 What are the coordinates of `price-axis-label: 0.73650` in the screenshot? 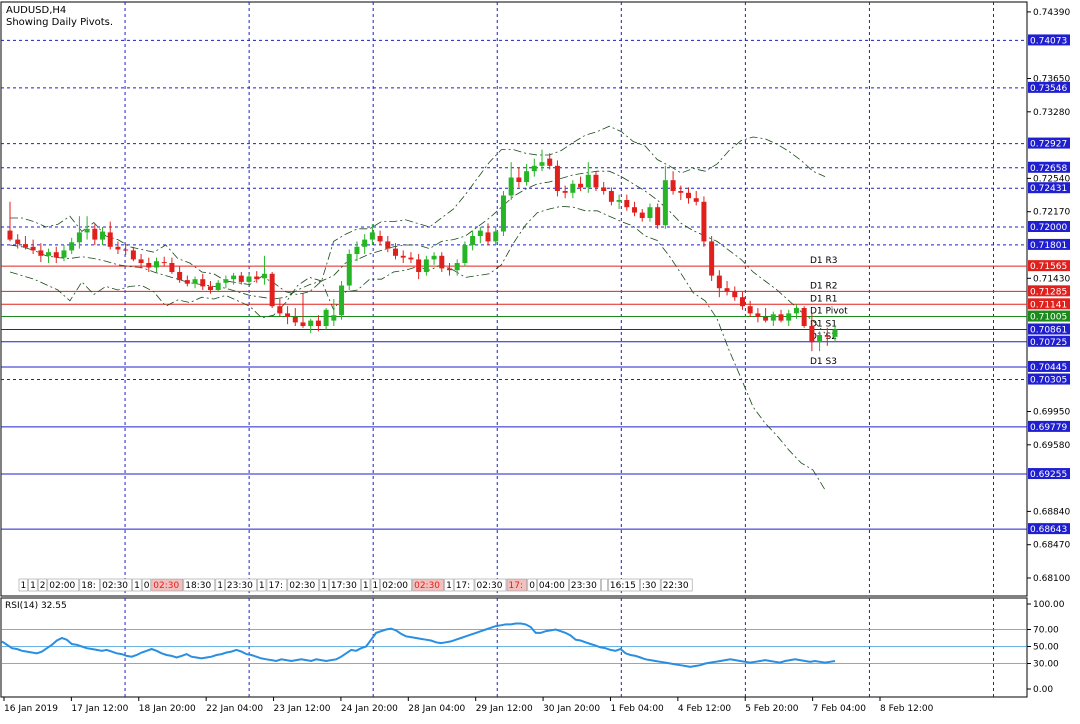 It's located at (1051, 80).